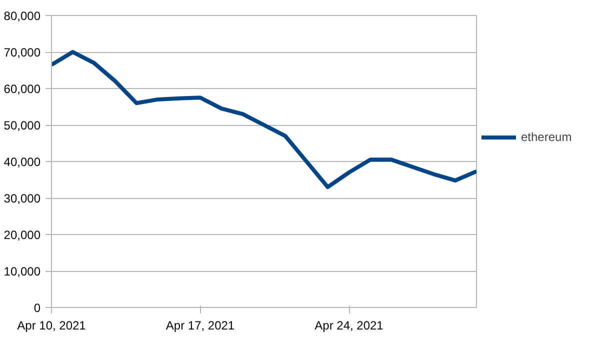 This screenshot has width=605, height=340. What do you see at coordinates (22, 162) in the screenshot?
I see `y-tick-label: 40,000` at bounding box center [22, 162].